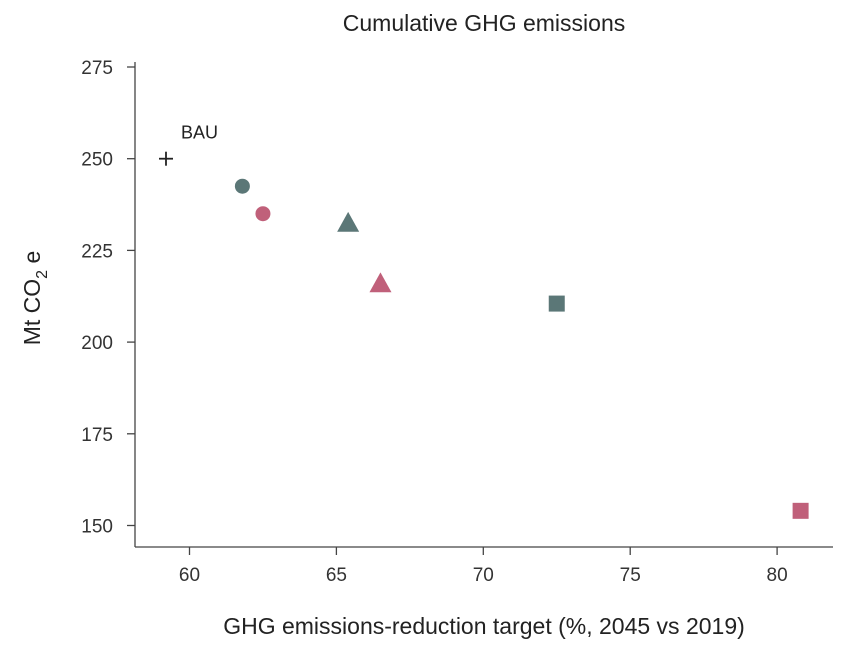 The image size is (845, 647). What do you see at coordinates (97, 160) in the screenshot?
I see `y-tick-label: 250` at bounding box center [97, 160].